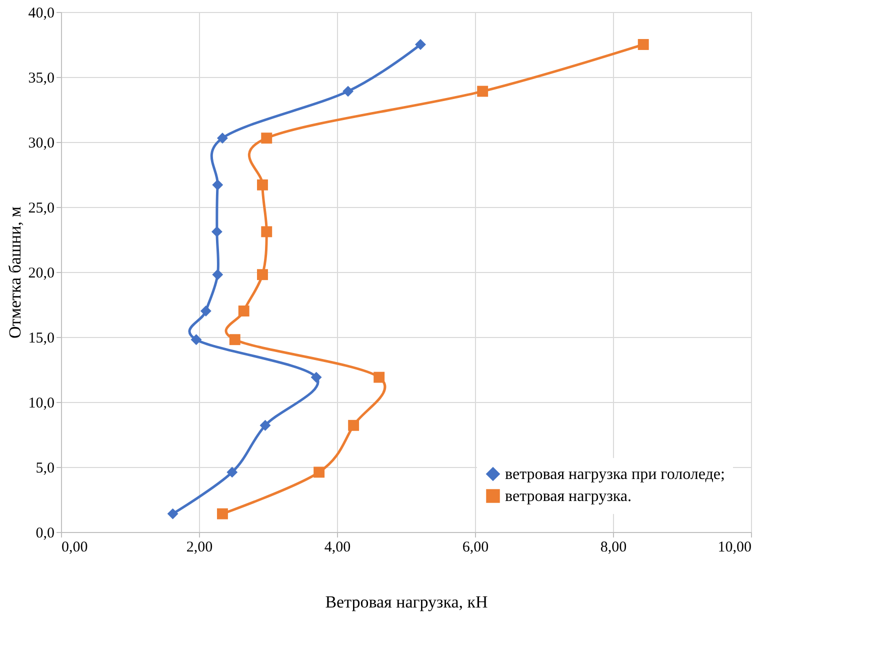 Image resolution: width=873 pixels, height=659 pixels. What do you see at coordinates (41, 144) in the screenshot?
I see `y-tick-label: 30,0` at bounding box center [41, 144].